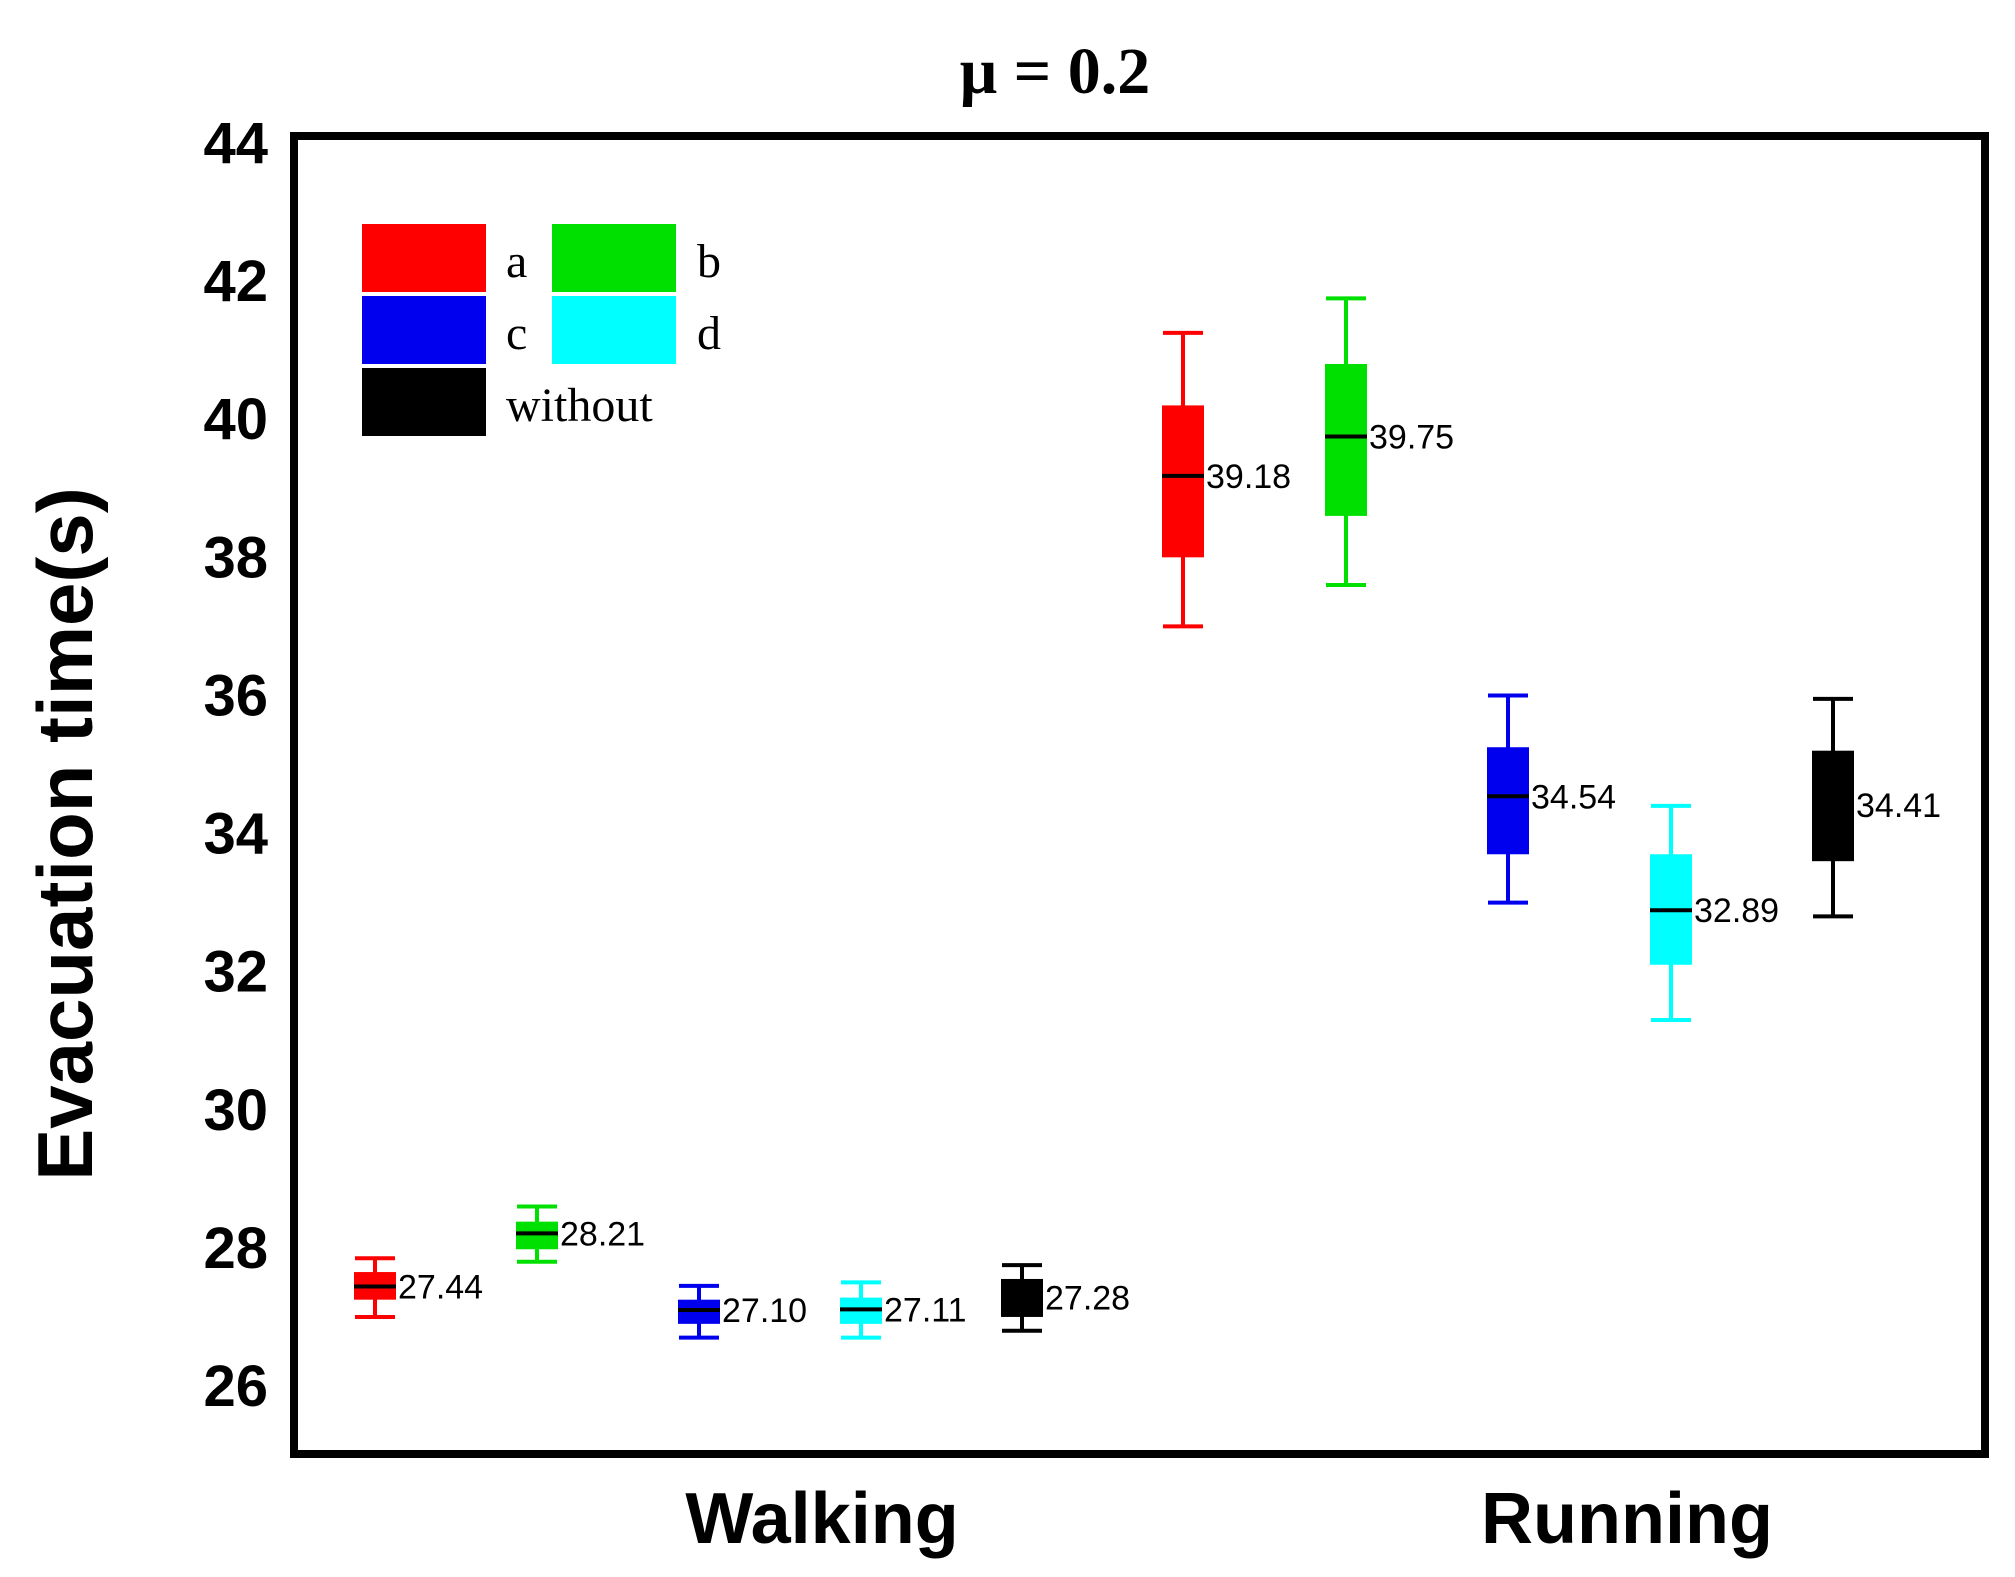  I want to click on legend-item-without: without, so click(507, 402).